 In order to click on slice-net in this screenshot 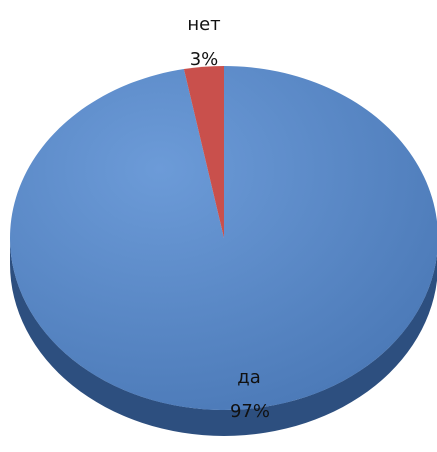, I will do `click(203, 152)`.